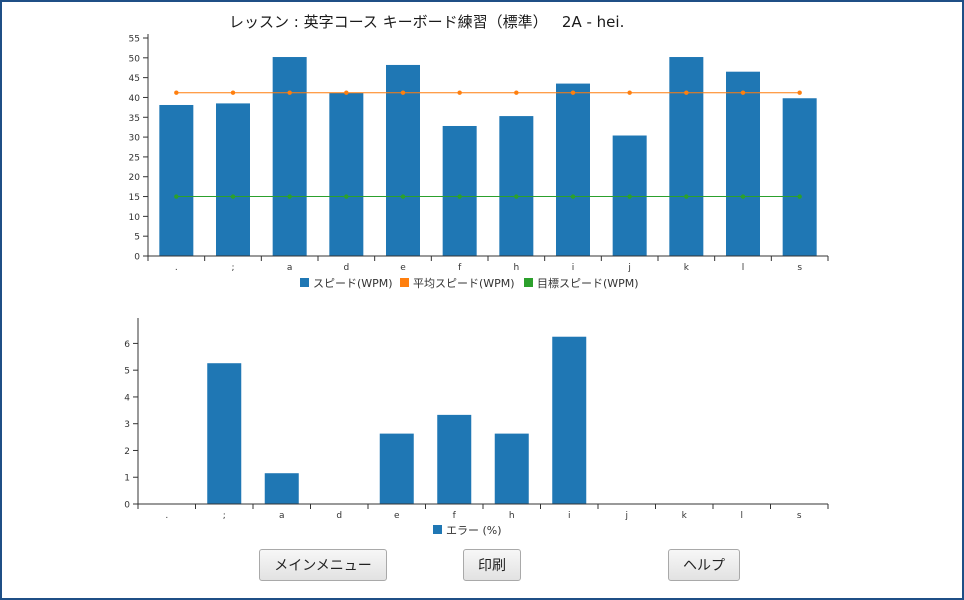  What do you see at coordinates (427, 22) in the screenshot?
I see `window-title: レッスン : 英字コース キーボード練習（標準） 2A - hei.` at bounding box center [427, 22].